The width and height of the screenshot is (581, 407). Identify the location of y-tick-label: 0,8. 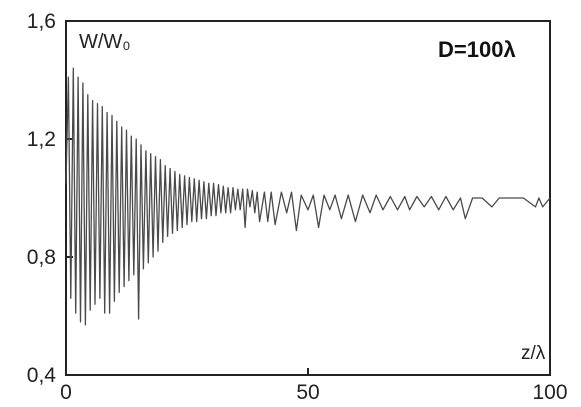
(41, 257).